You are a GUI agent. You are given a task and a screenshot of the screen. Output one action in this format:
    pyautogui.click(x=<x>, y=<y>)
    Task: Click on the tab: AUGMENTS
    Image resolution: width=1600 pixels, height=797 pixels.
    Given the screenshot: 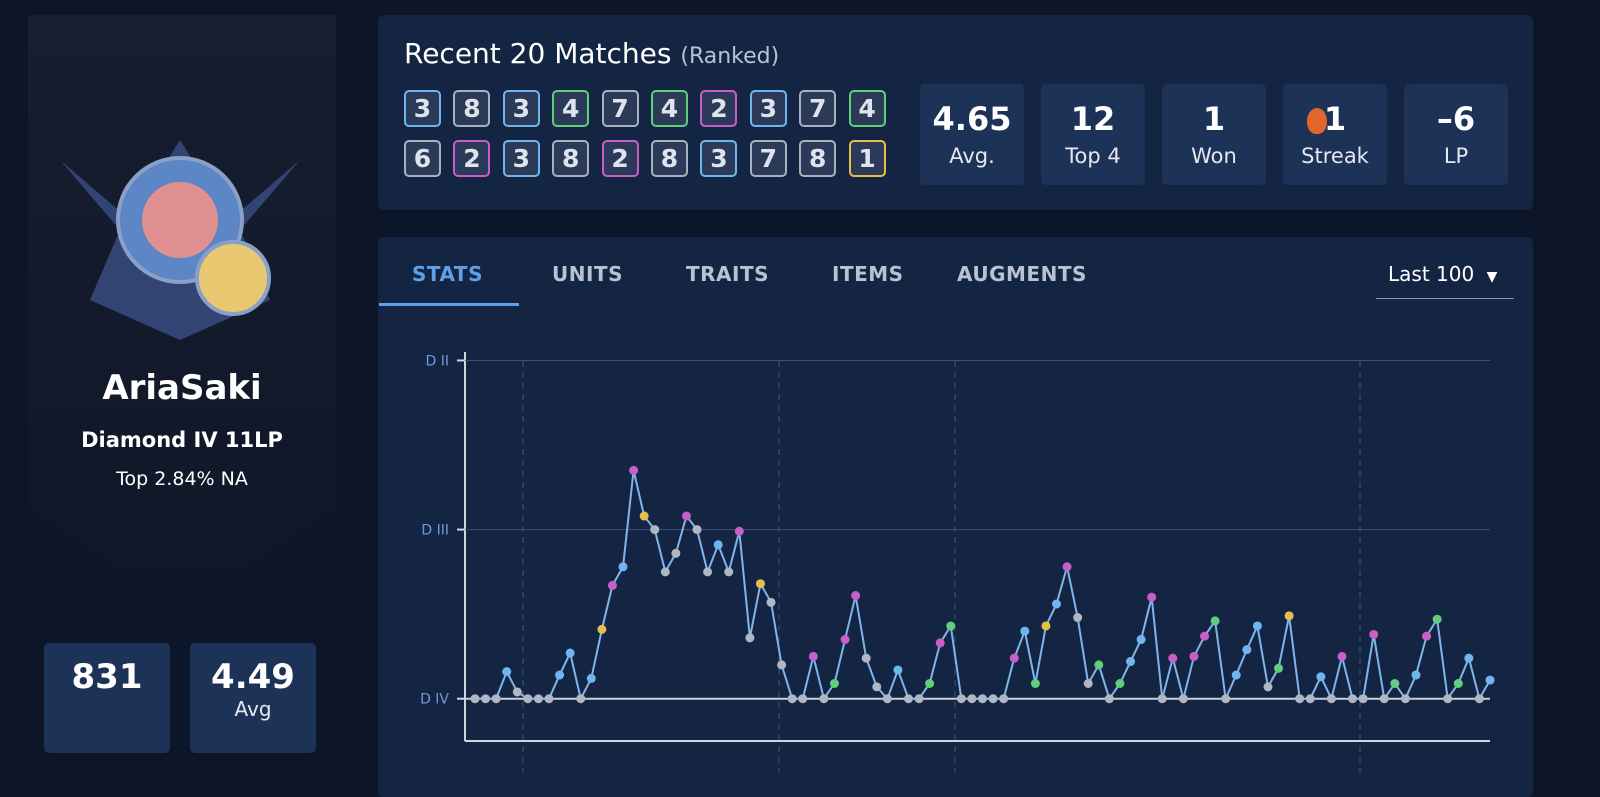 What is the action you would take?
    pyautogui.click(x=1022, y=274)
    